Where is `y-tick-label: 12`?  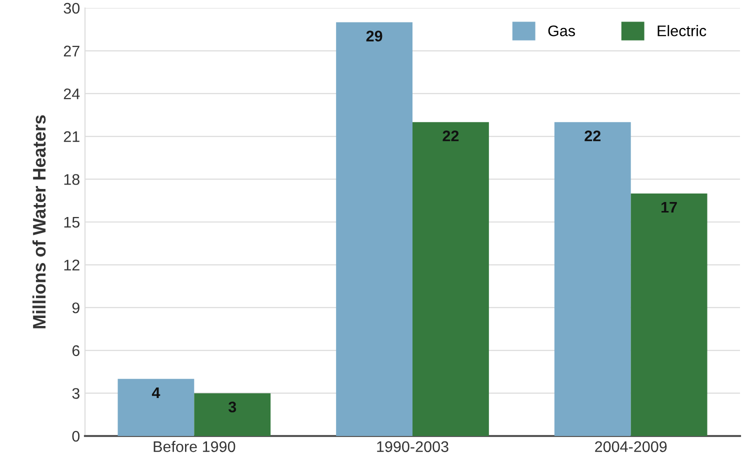 y-tick-label: 12 is located at coordinates (72, 265).